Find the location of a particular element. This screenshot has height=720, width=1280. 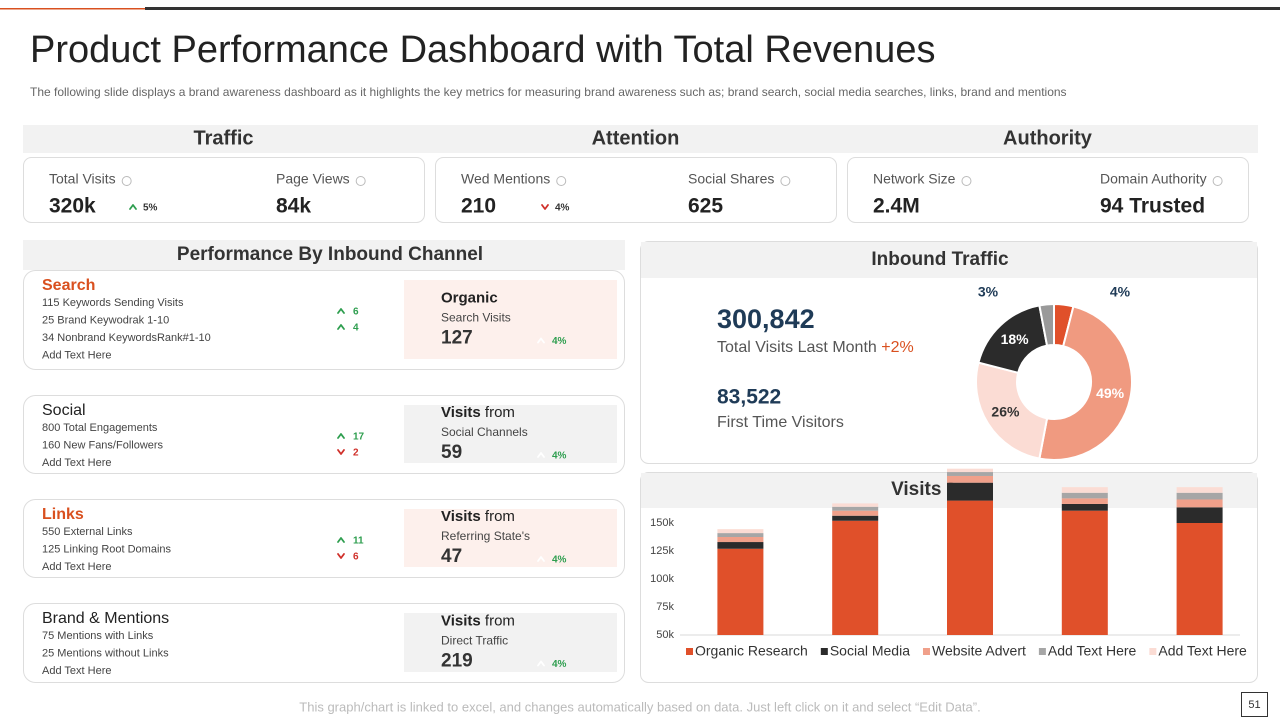

kpi-value: 625 is located at coordinates (705, 206).